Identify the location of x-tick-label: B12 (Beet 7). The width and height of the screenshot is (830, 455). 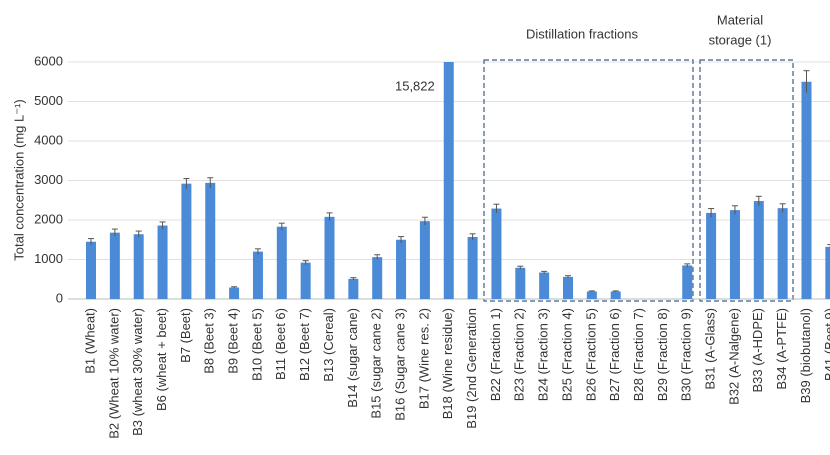
(304, 344).